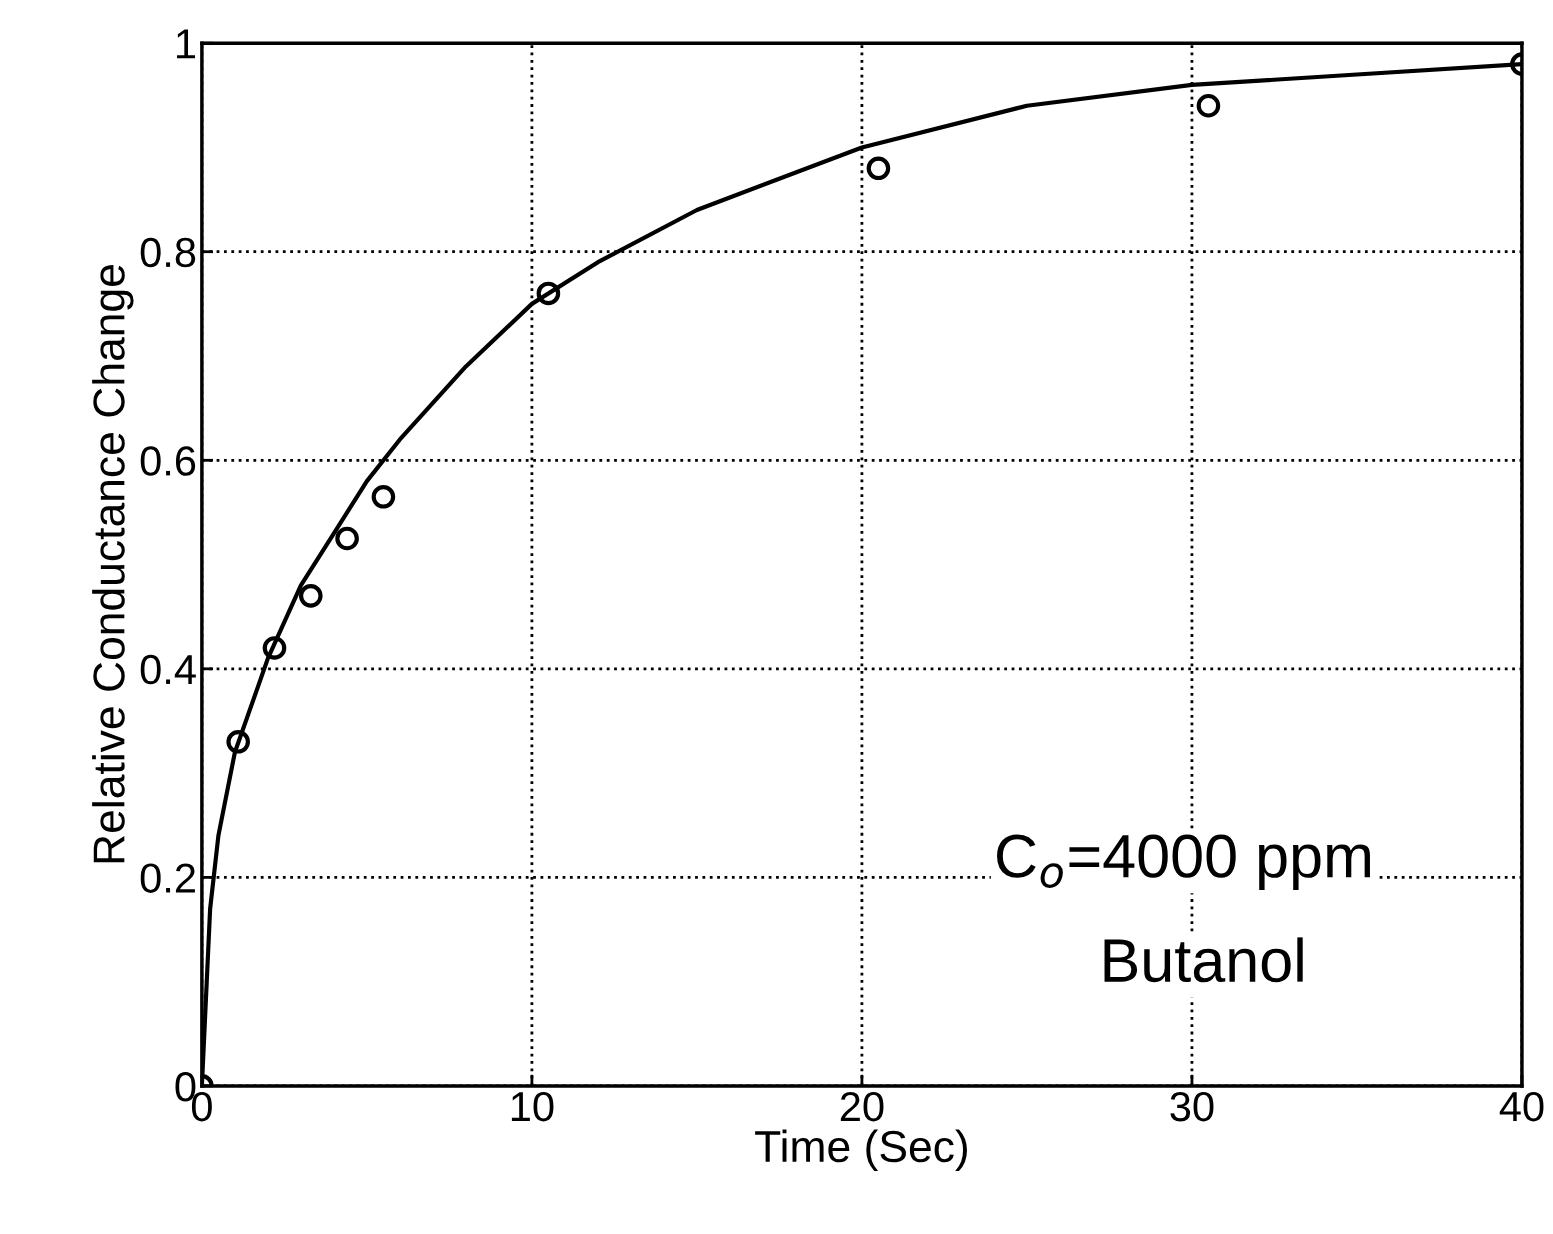 The width and height of the screenshot is (1553, 1234). Describe the element at coordinates (167, 878) in the screenshot. I see `y-tick-label: 0.2` at that location.